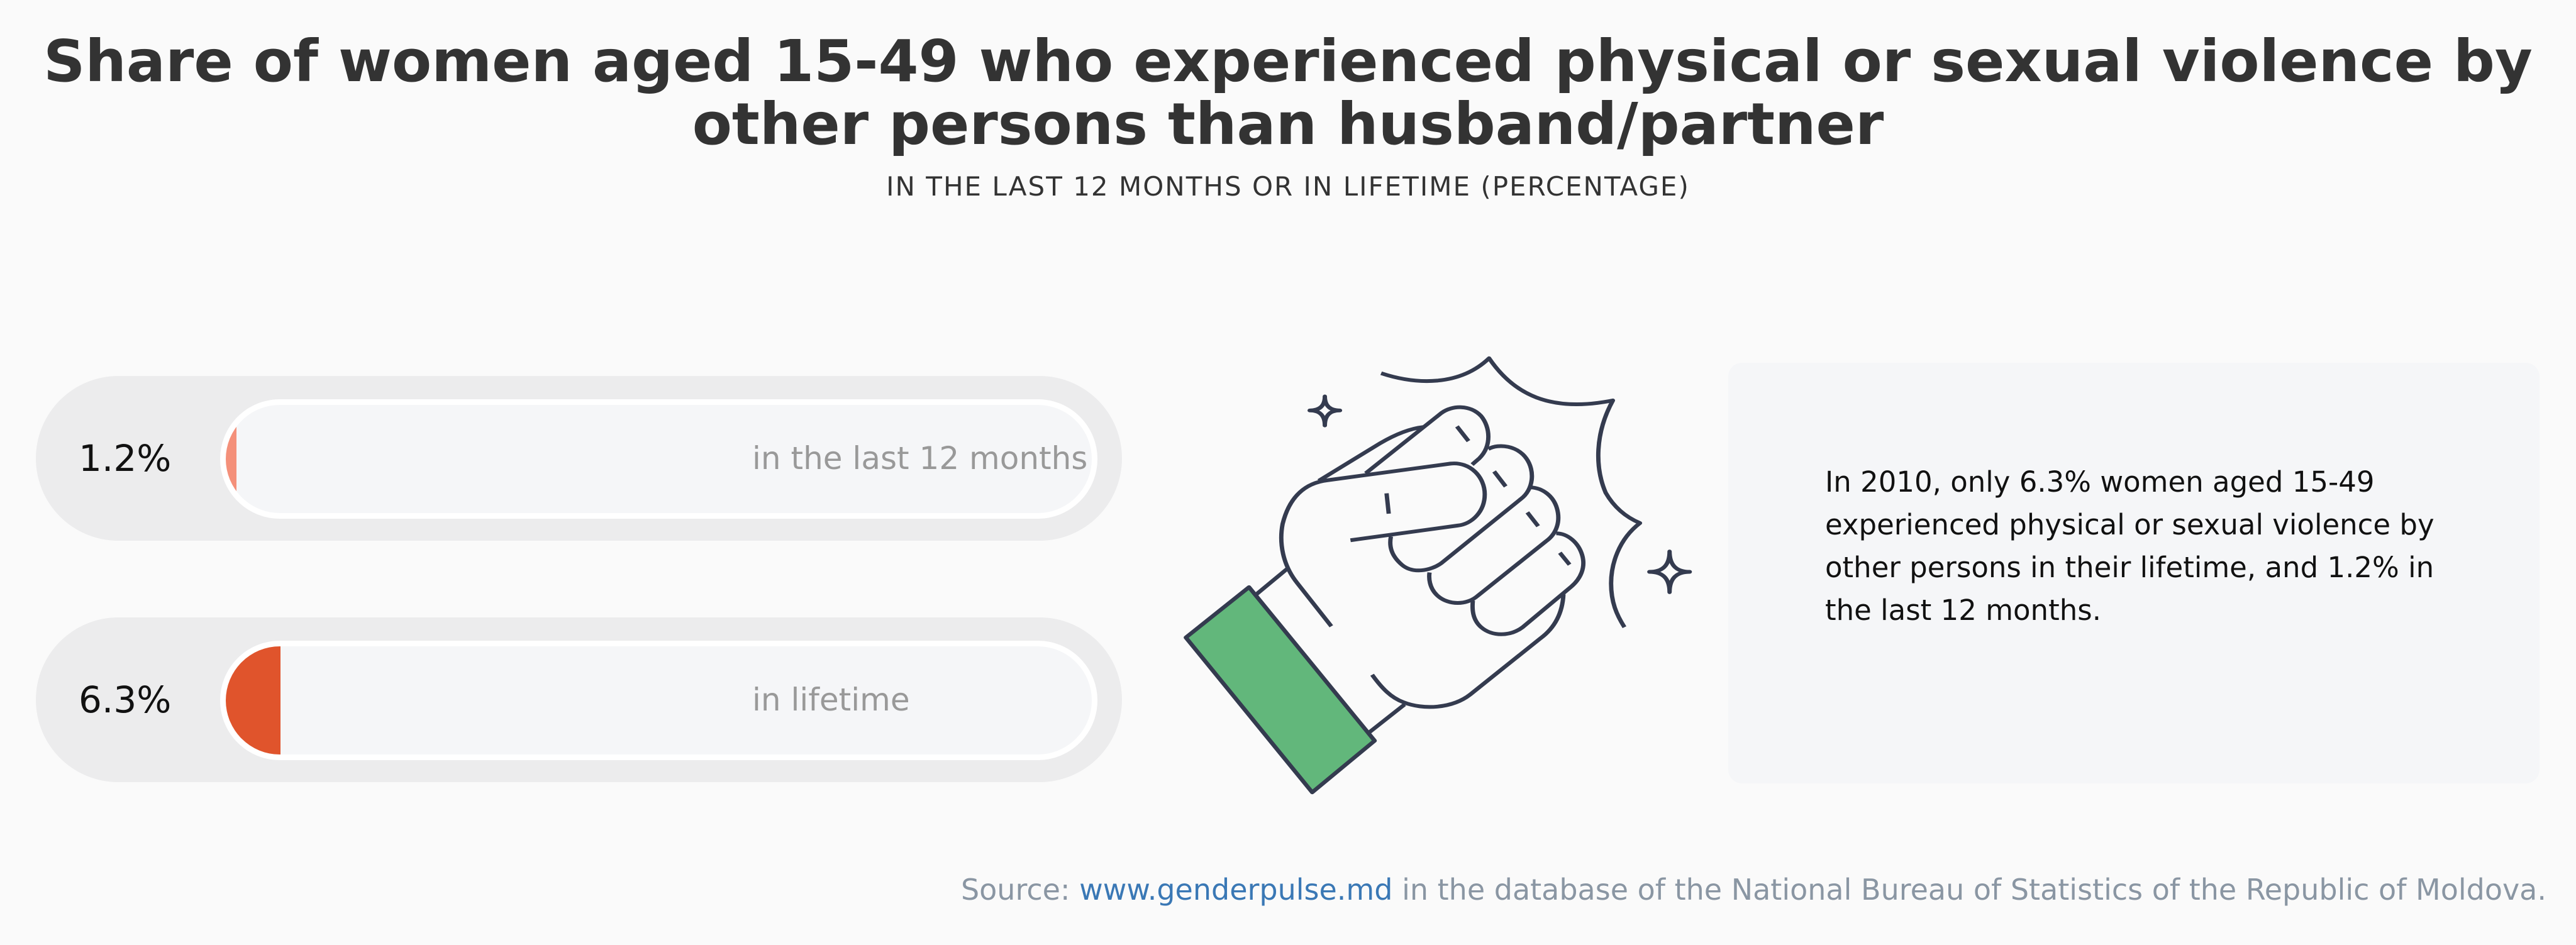 The image size is (2576, 945). What do you see at coordinates (831, 700) in the screenshot?
I see `bar-label: in lifetime` at bounding box center [831, 700].